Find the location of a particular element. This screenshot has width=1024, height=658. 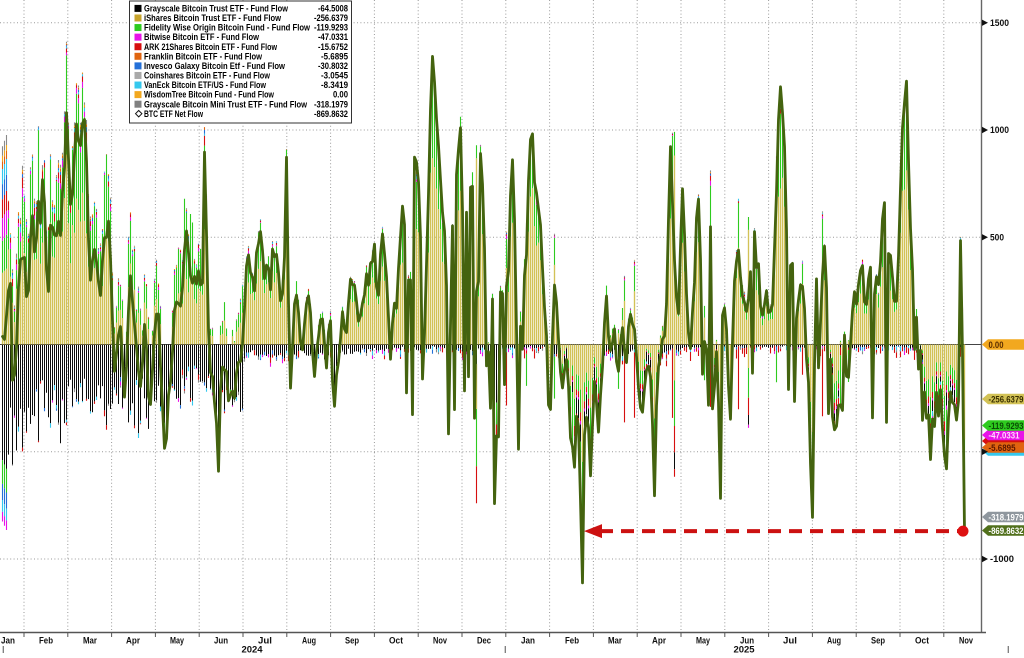

svg-text:Coinshares Bitcoin ETF - Fund: Coinshares Bitcoin ETF - Fund Flow is located at coordinates (207, 76).